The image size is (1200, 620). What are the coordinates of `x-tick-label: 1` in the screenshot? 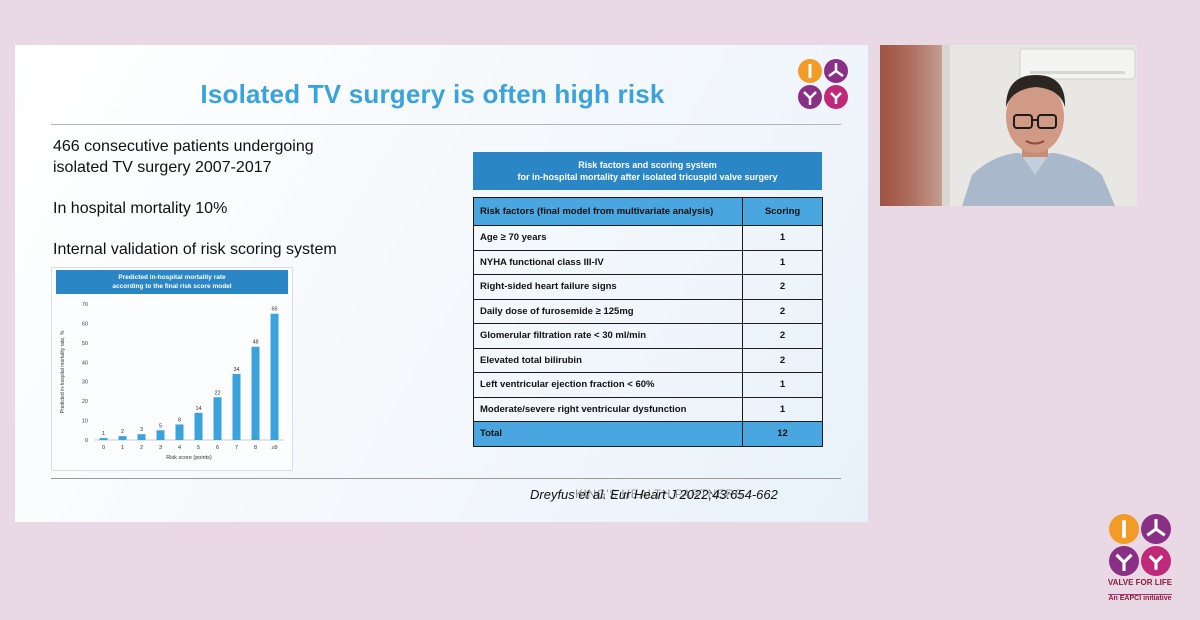 It's located at (122, 448).